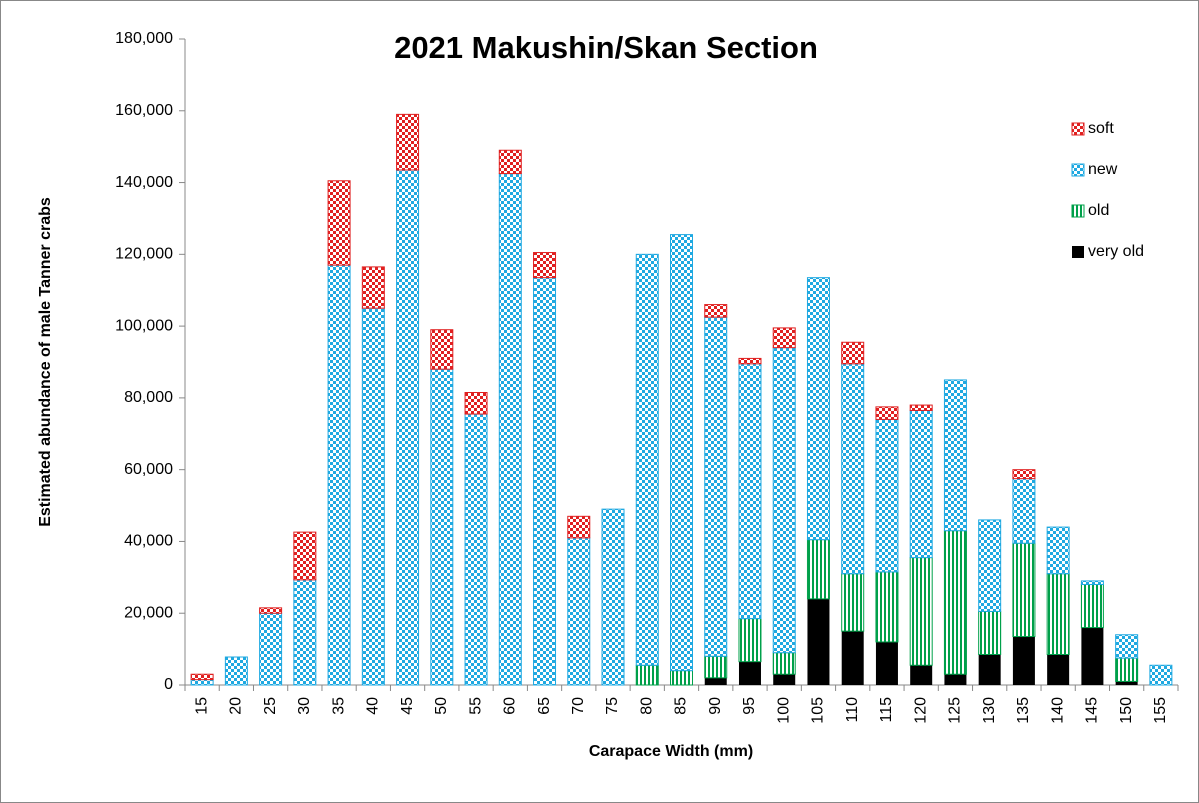 This screenshot has width=1199, height=803. I want to click on x-tick-label: 70, so click(578, 706).